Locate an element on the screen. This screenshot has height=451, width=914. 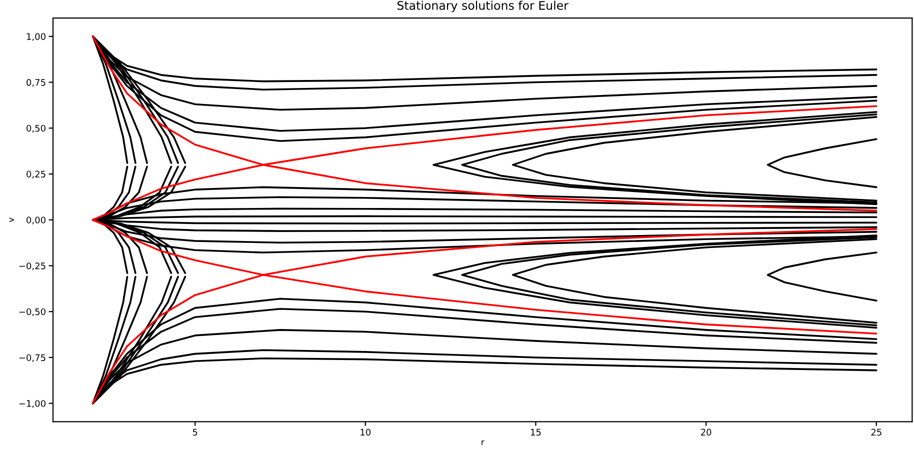
y-axis-title: v is located at coordinates (11, 220).